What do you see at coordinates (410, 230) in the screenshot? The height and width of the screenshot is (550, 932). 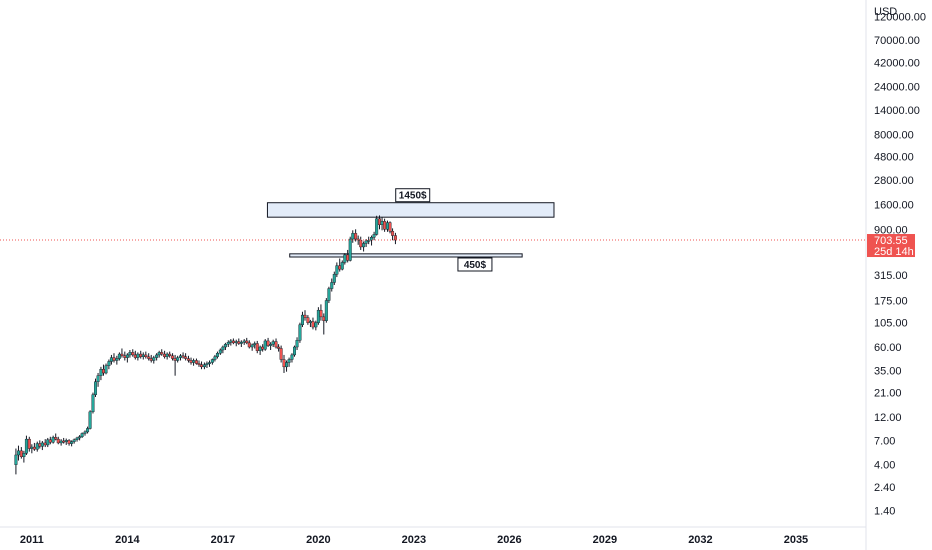 I see `price-zones: 1450$ 450$` at bounding box center [410, 230].